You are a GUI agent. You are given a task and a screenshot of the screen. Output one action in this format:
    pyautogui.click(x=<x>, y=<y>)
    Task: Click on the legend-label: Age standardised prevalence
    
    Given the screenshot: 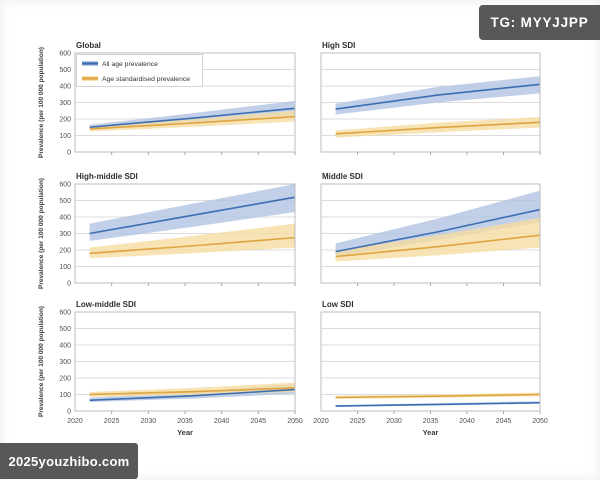 What is the action you would take?
    pyautogui.click(x=146, y=79)
    